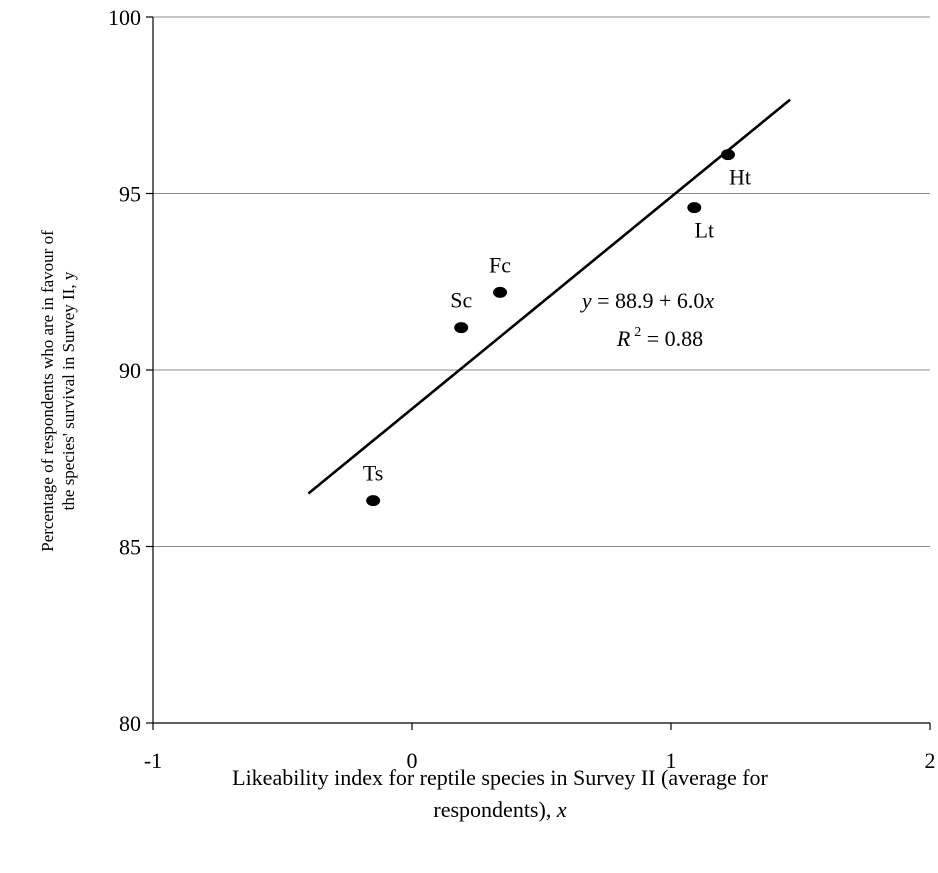  What do you see at coordinates (637, 332) in the screenshot?
I see `r-exponent: 2` at bounding box center [637, 332].